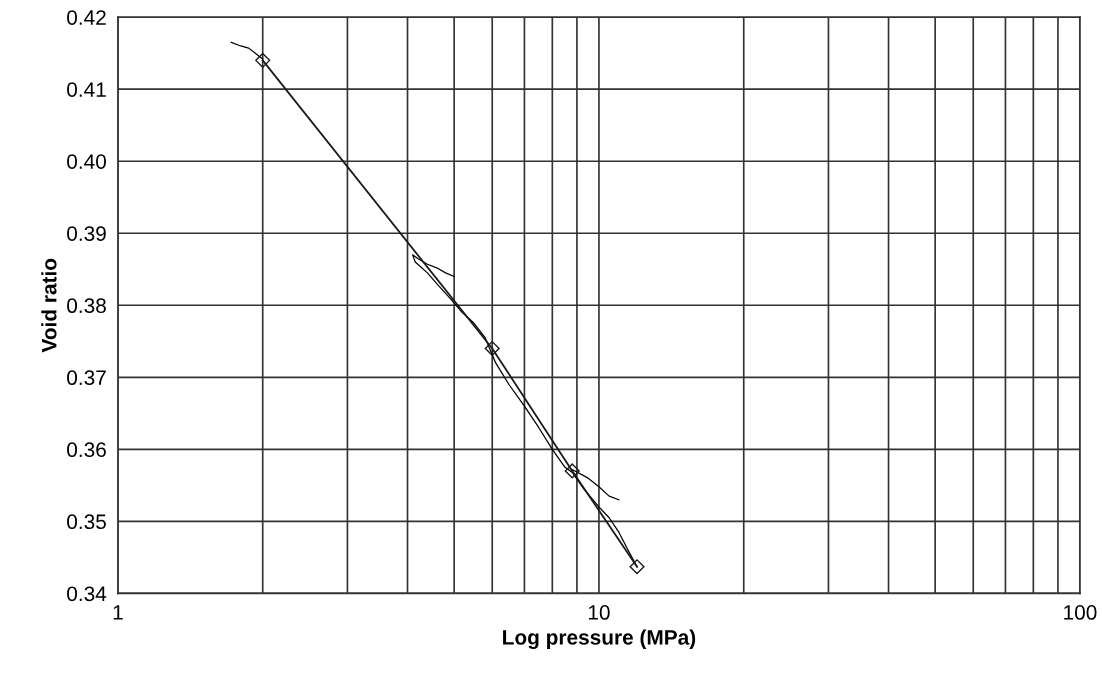 This screenshot has width=1102, height=686. What do you see at coordinates (86, 378) in the screenshot?
I see `y-tick-label: 0.37` at bounding box center [86, 378].